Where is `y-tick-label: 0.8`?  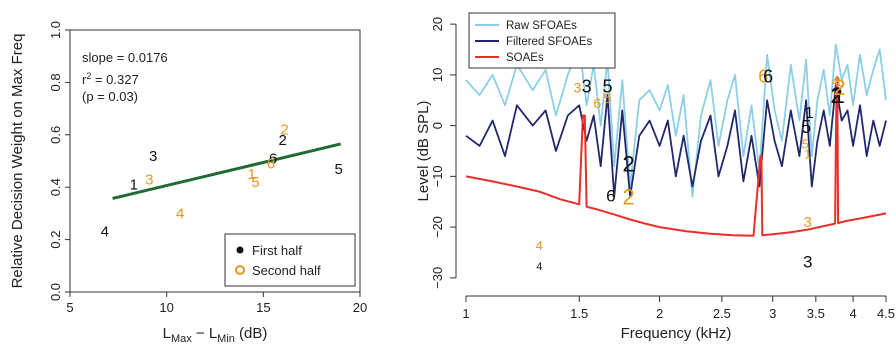
y-tick-label: 0.8 is located at coordinates (55, 82).